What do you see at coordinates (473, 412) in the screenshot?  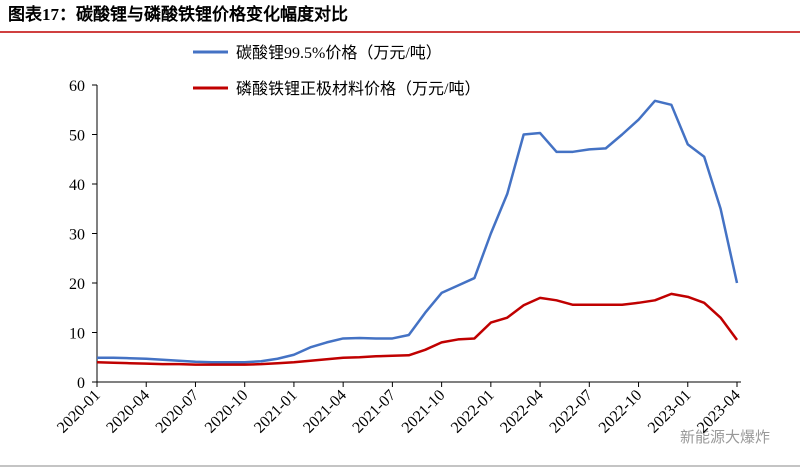 I see `x-tick-label: 2022-01` at bounding box center [473, 412].